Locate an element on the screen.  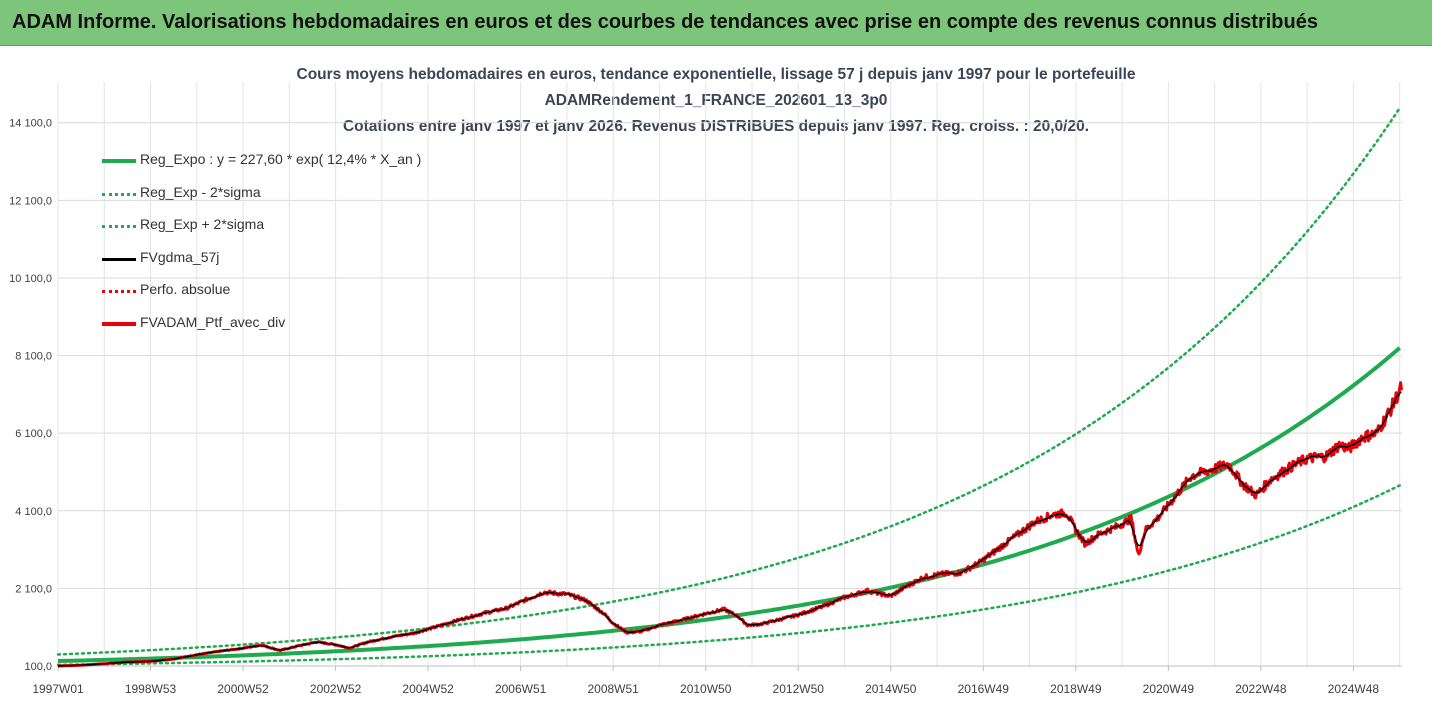
y-tick-label: 8 100,0 is located at coordinates (33, 357).